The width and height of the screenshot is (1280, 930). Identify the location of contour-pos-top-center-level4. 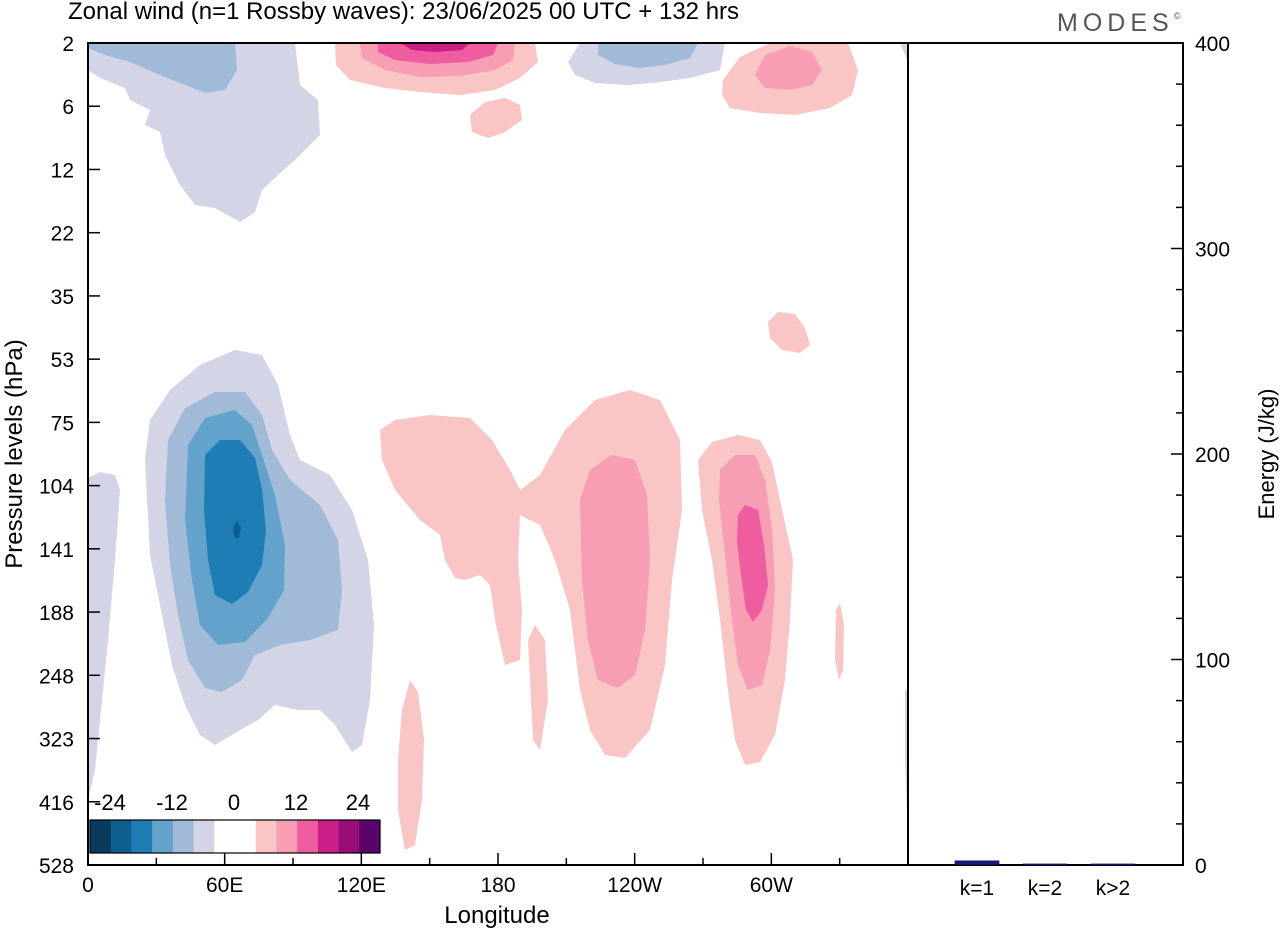
(435, 47).